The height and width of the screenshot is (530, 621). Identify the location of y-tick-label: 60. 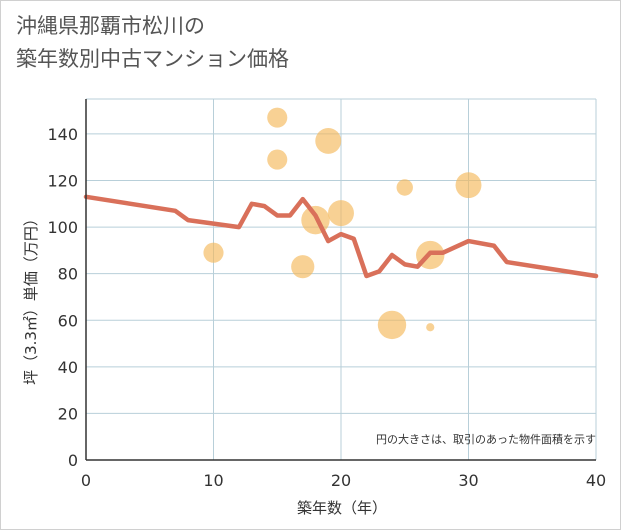
(68, 320).